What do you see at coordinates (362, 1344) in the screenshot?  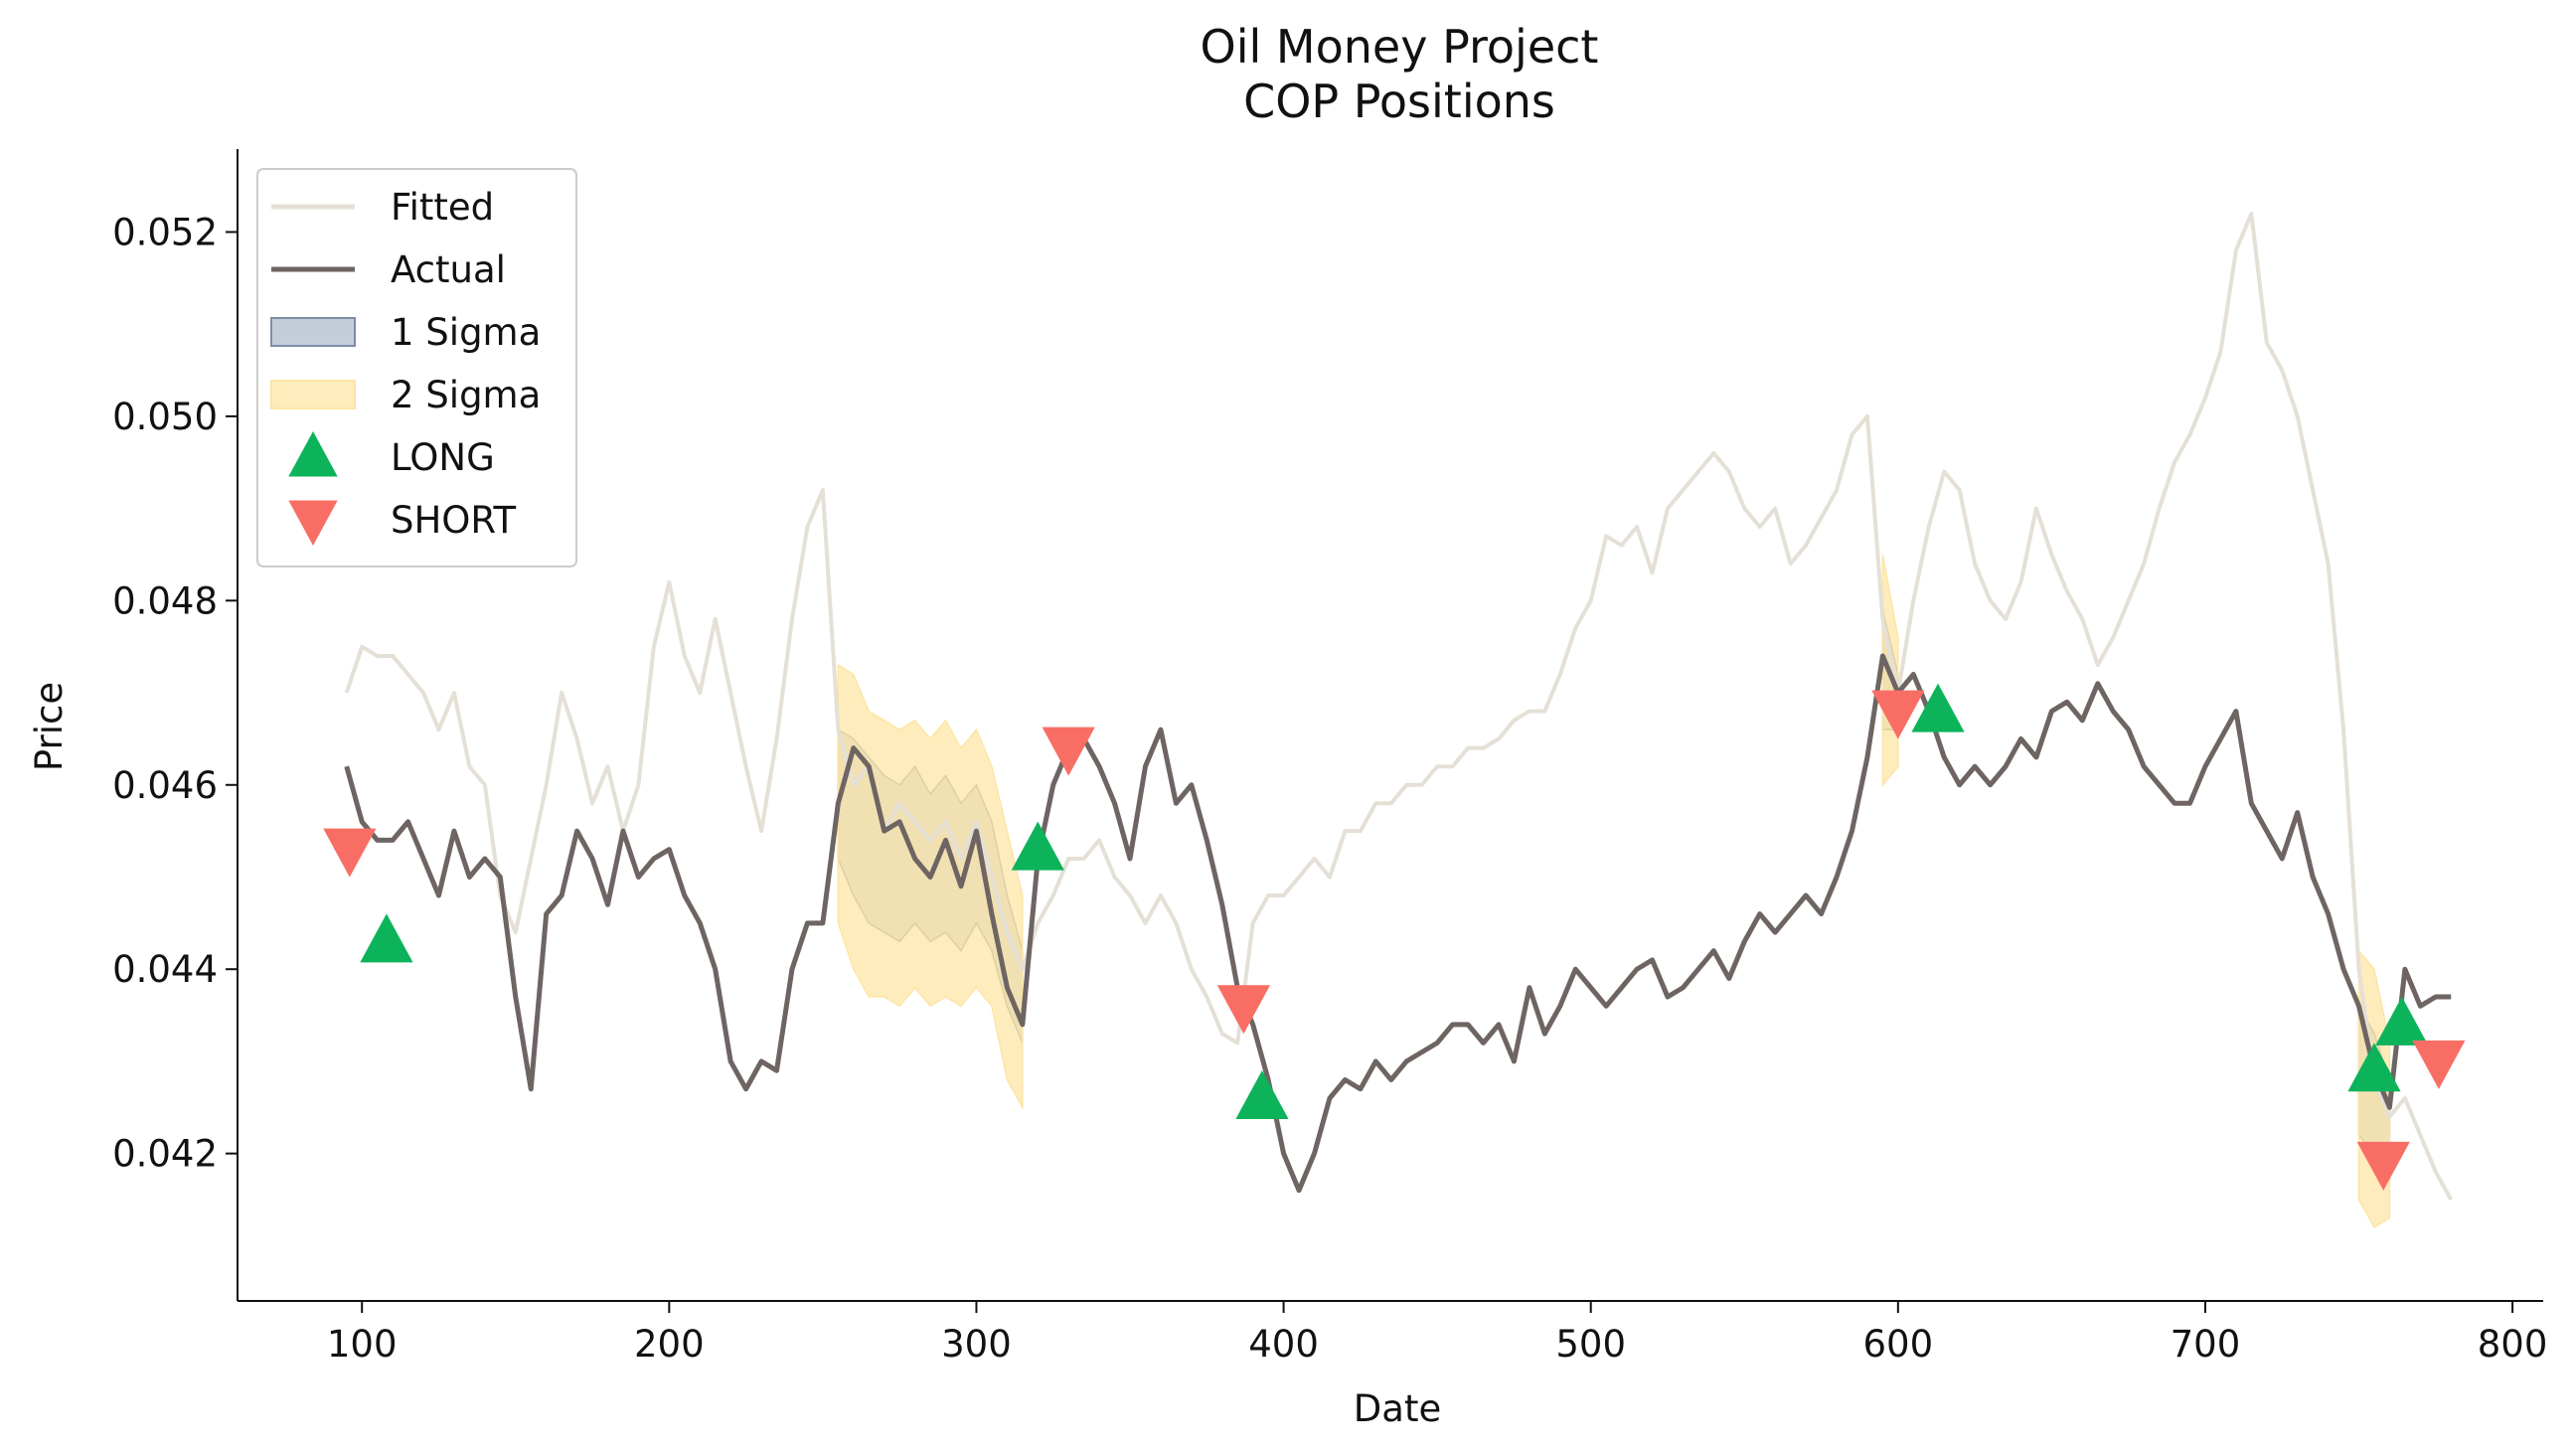 I see `x-tick-label: 100` at bounding box center [362, 1344].